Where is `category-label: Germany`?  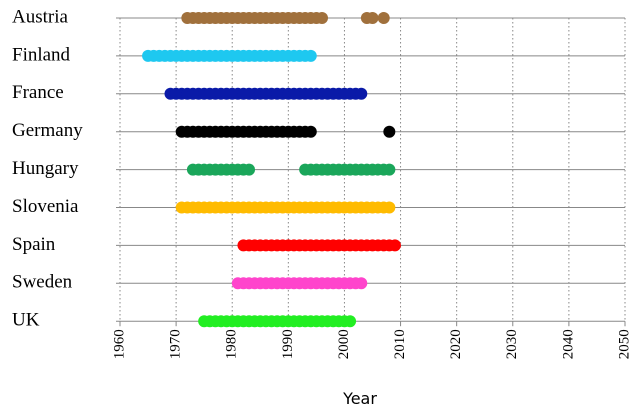
category-label: Germany is located at coordinates (47, 130).